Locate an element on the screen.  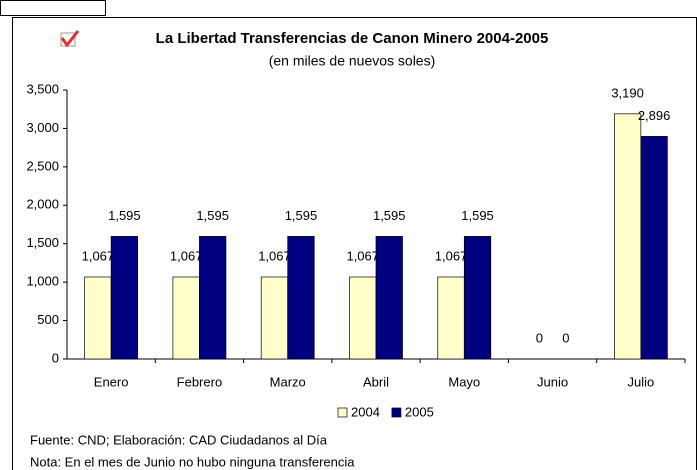
x-tick-label: Abril is located at coordinates (376, 381).